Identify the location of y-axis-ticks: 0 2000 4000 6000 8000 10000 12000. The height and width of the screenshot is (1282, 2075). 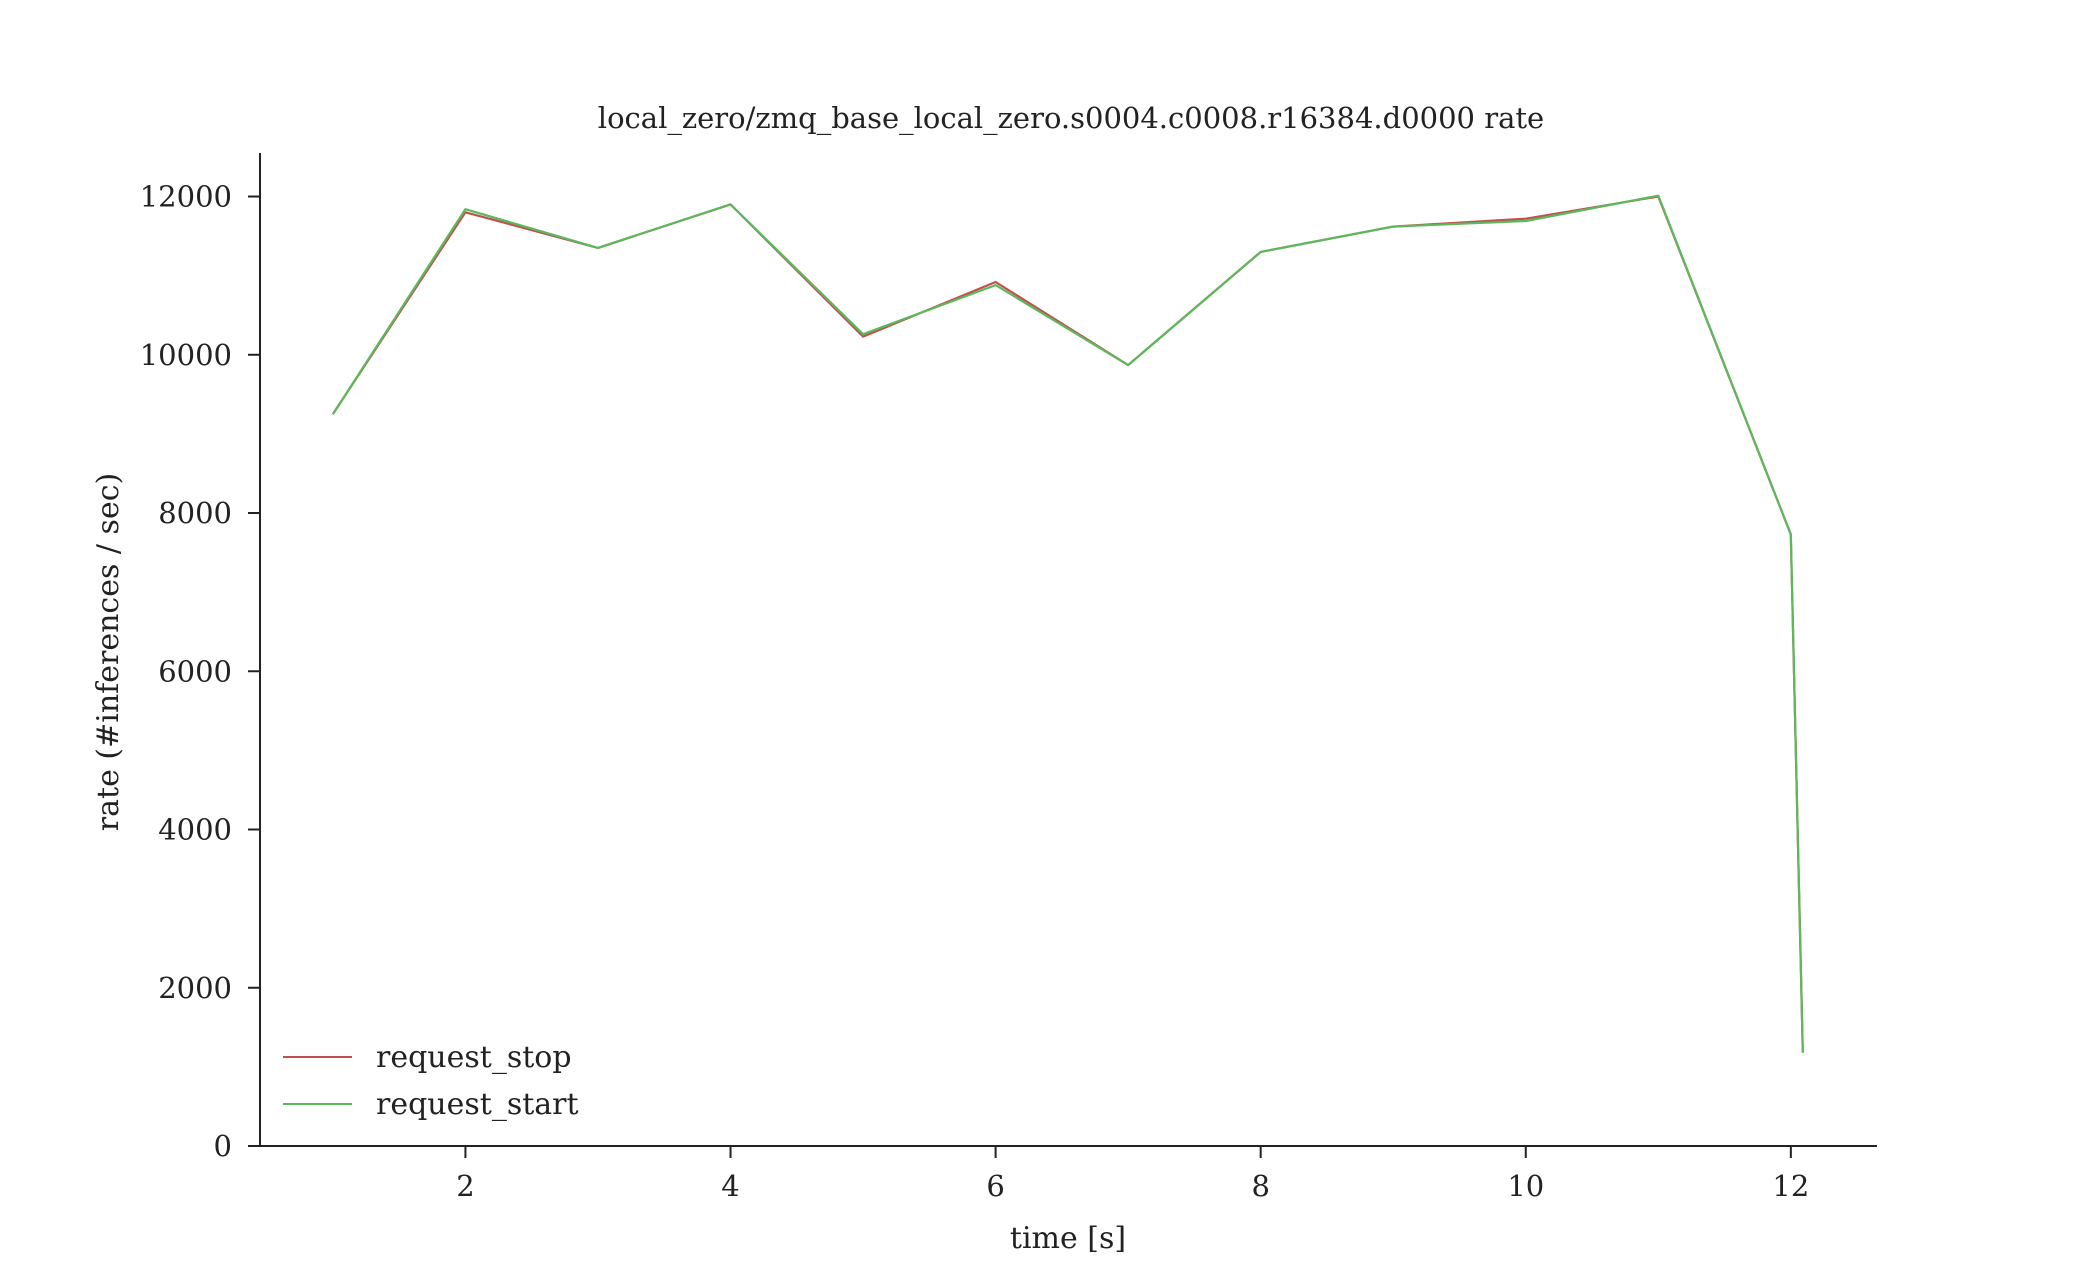
(200, 671).